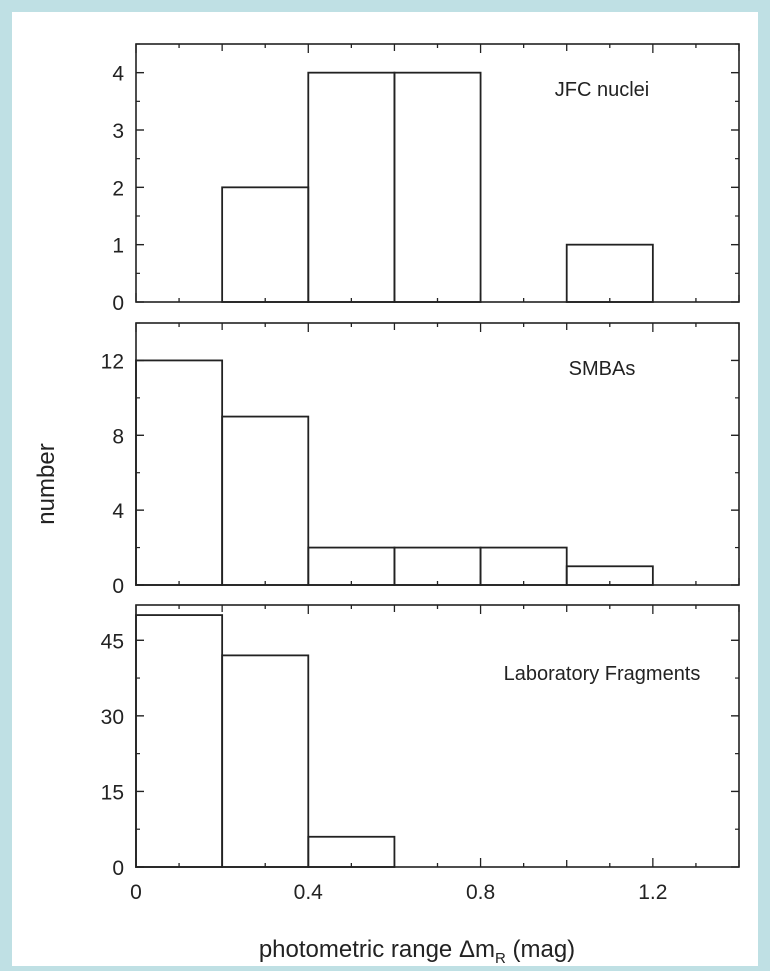 The image size is (770, 971). I want to click on y-axis-label: number, so click(46, 483).